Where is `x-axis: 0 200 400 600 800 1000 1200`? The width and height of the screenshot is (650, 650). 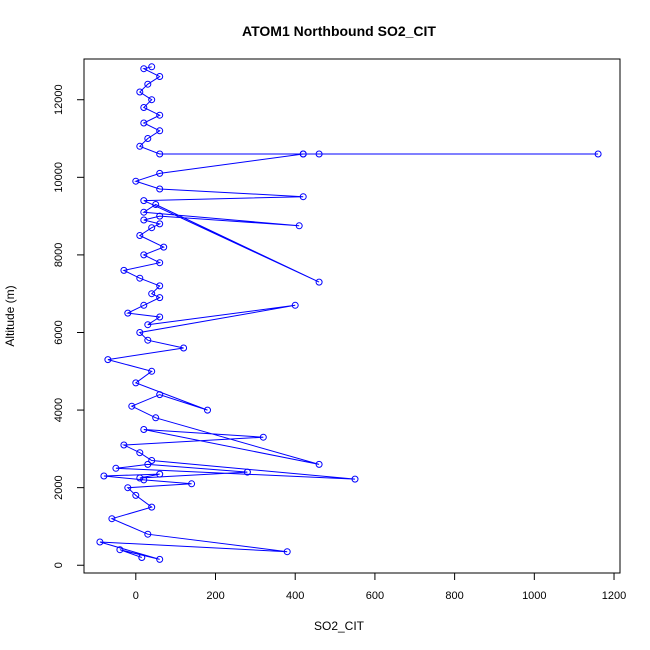 x-axis: 0 200 400 600 800 1000 1200 is located at coordinates (379, 587).